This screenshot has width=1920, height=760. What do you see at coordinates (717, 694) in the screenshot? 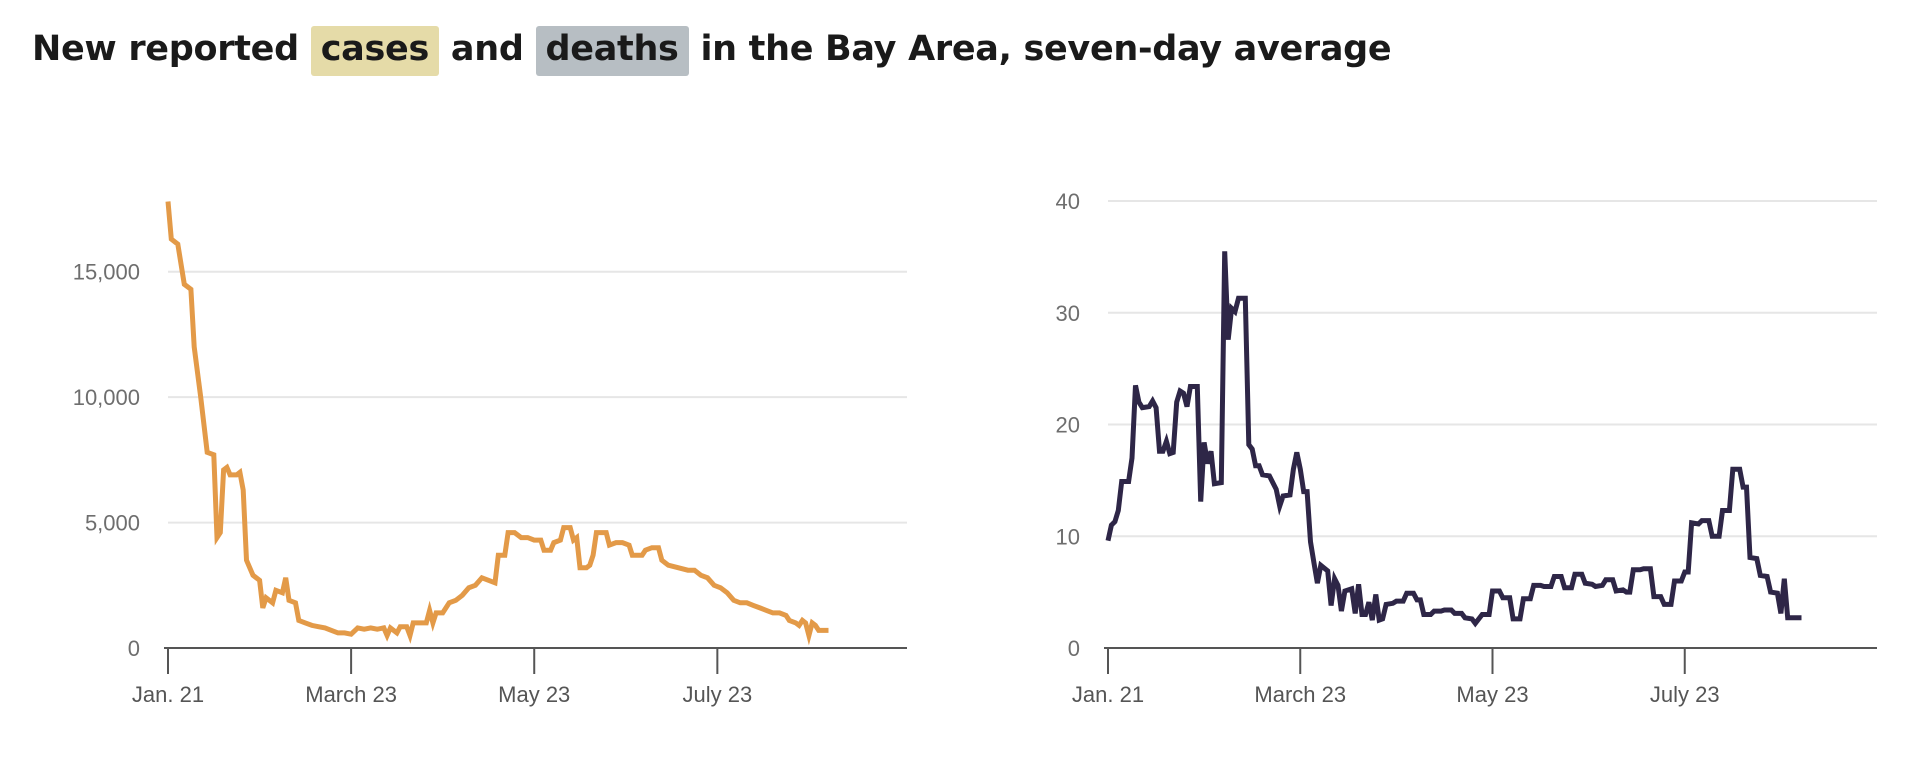
I see `x-tick-label-cases: July 23` at bounding box center [717, 694].